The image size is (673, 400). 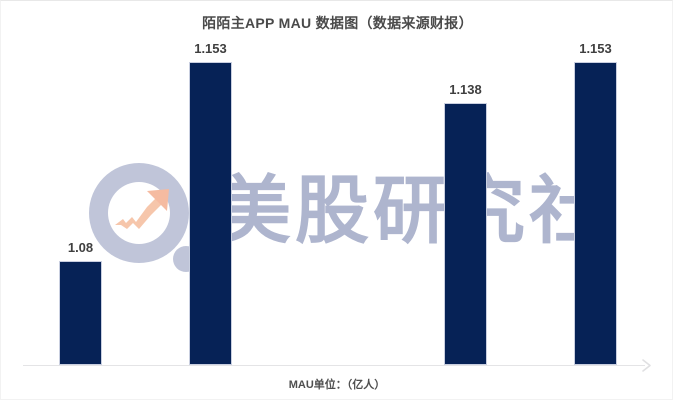 What do you see at coordinates (465, 89) in the screenshot?
I see `bar-value-label: 1.138` at bounding box center [465, 89].